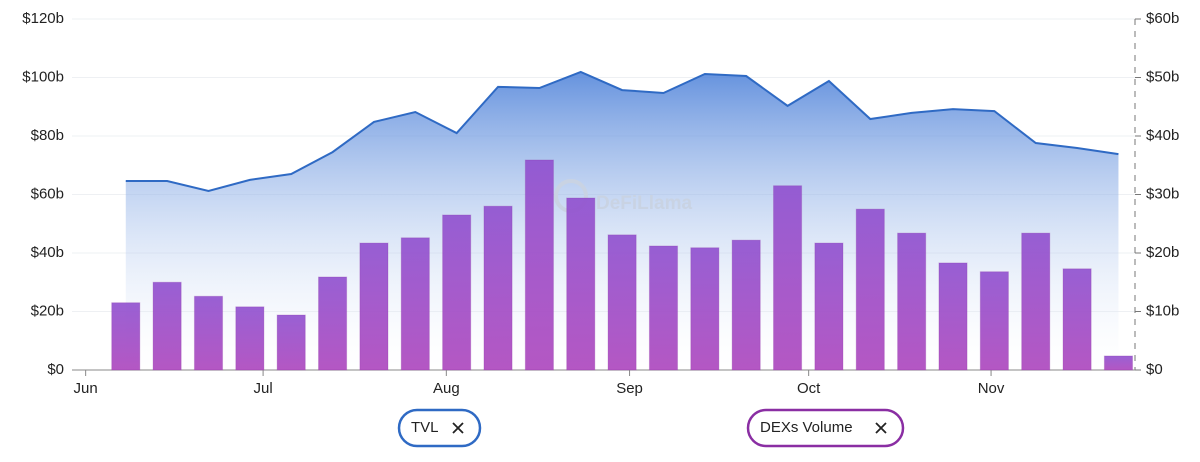 The image size is (1200, 462). What do you see at coordinates (1162, 252) in the screenshot?
I see `y2-tick-label: $20b` at bounding box center [1162, 252].